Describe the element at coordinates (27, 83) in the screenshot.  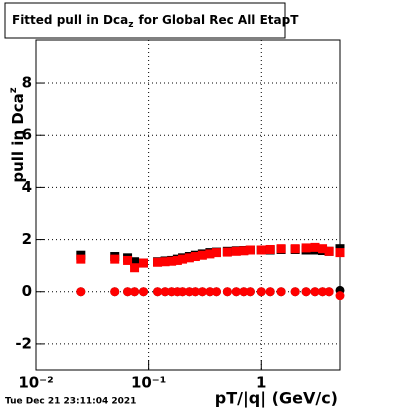
I see `y-tick-label: 8` at that location.